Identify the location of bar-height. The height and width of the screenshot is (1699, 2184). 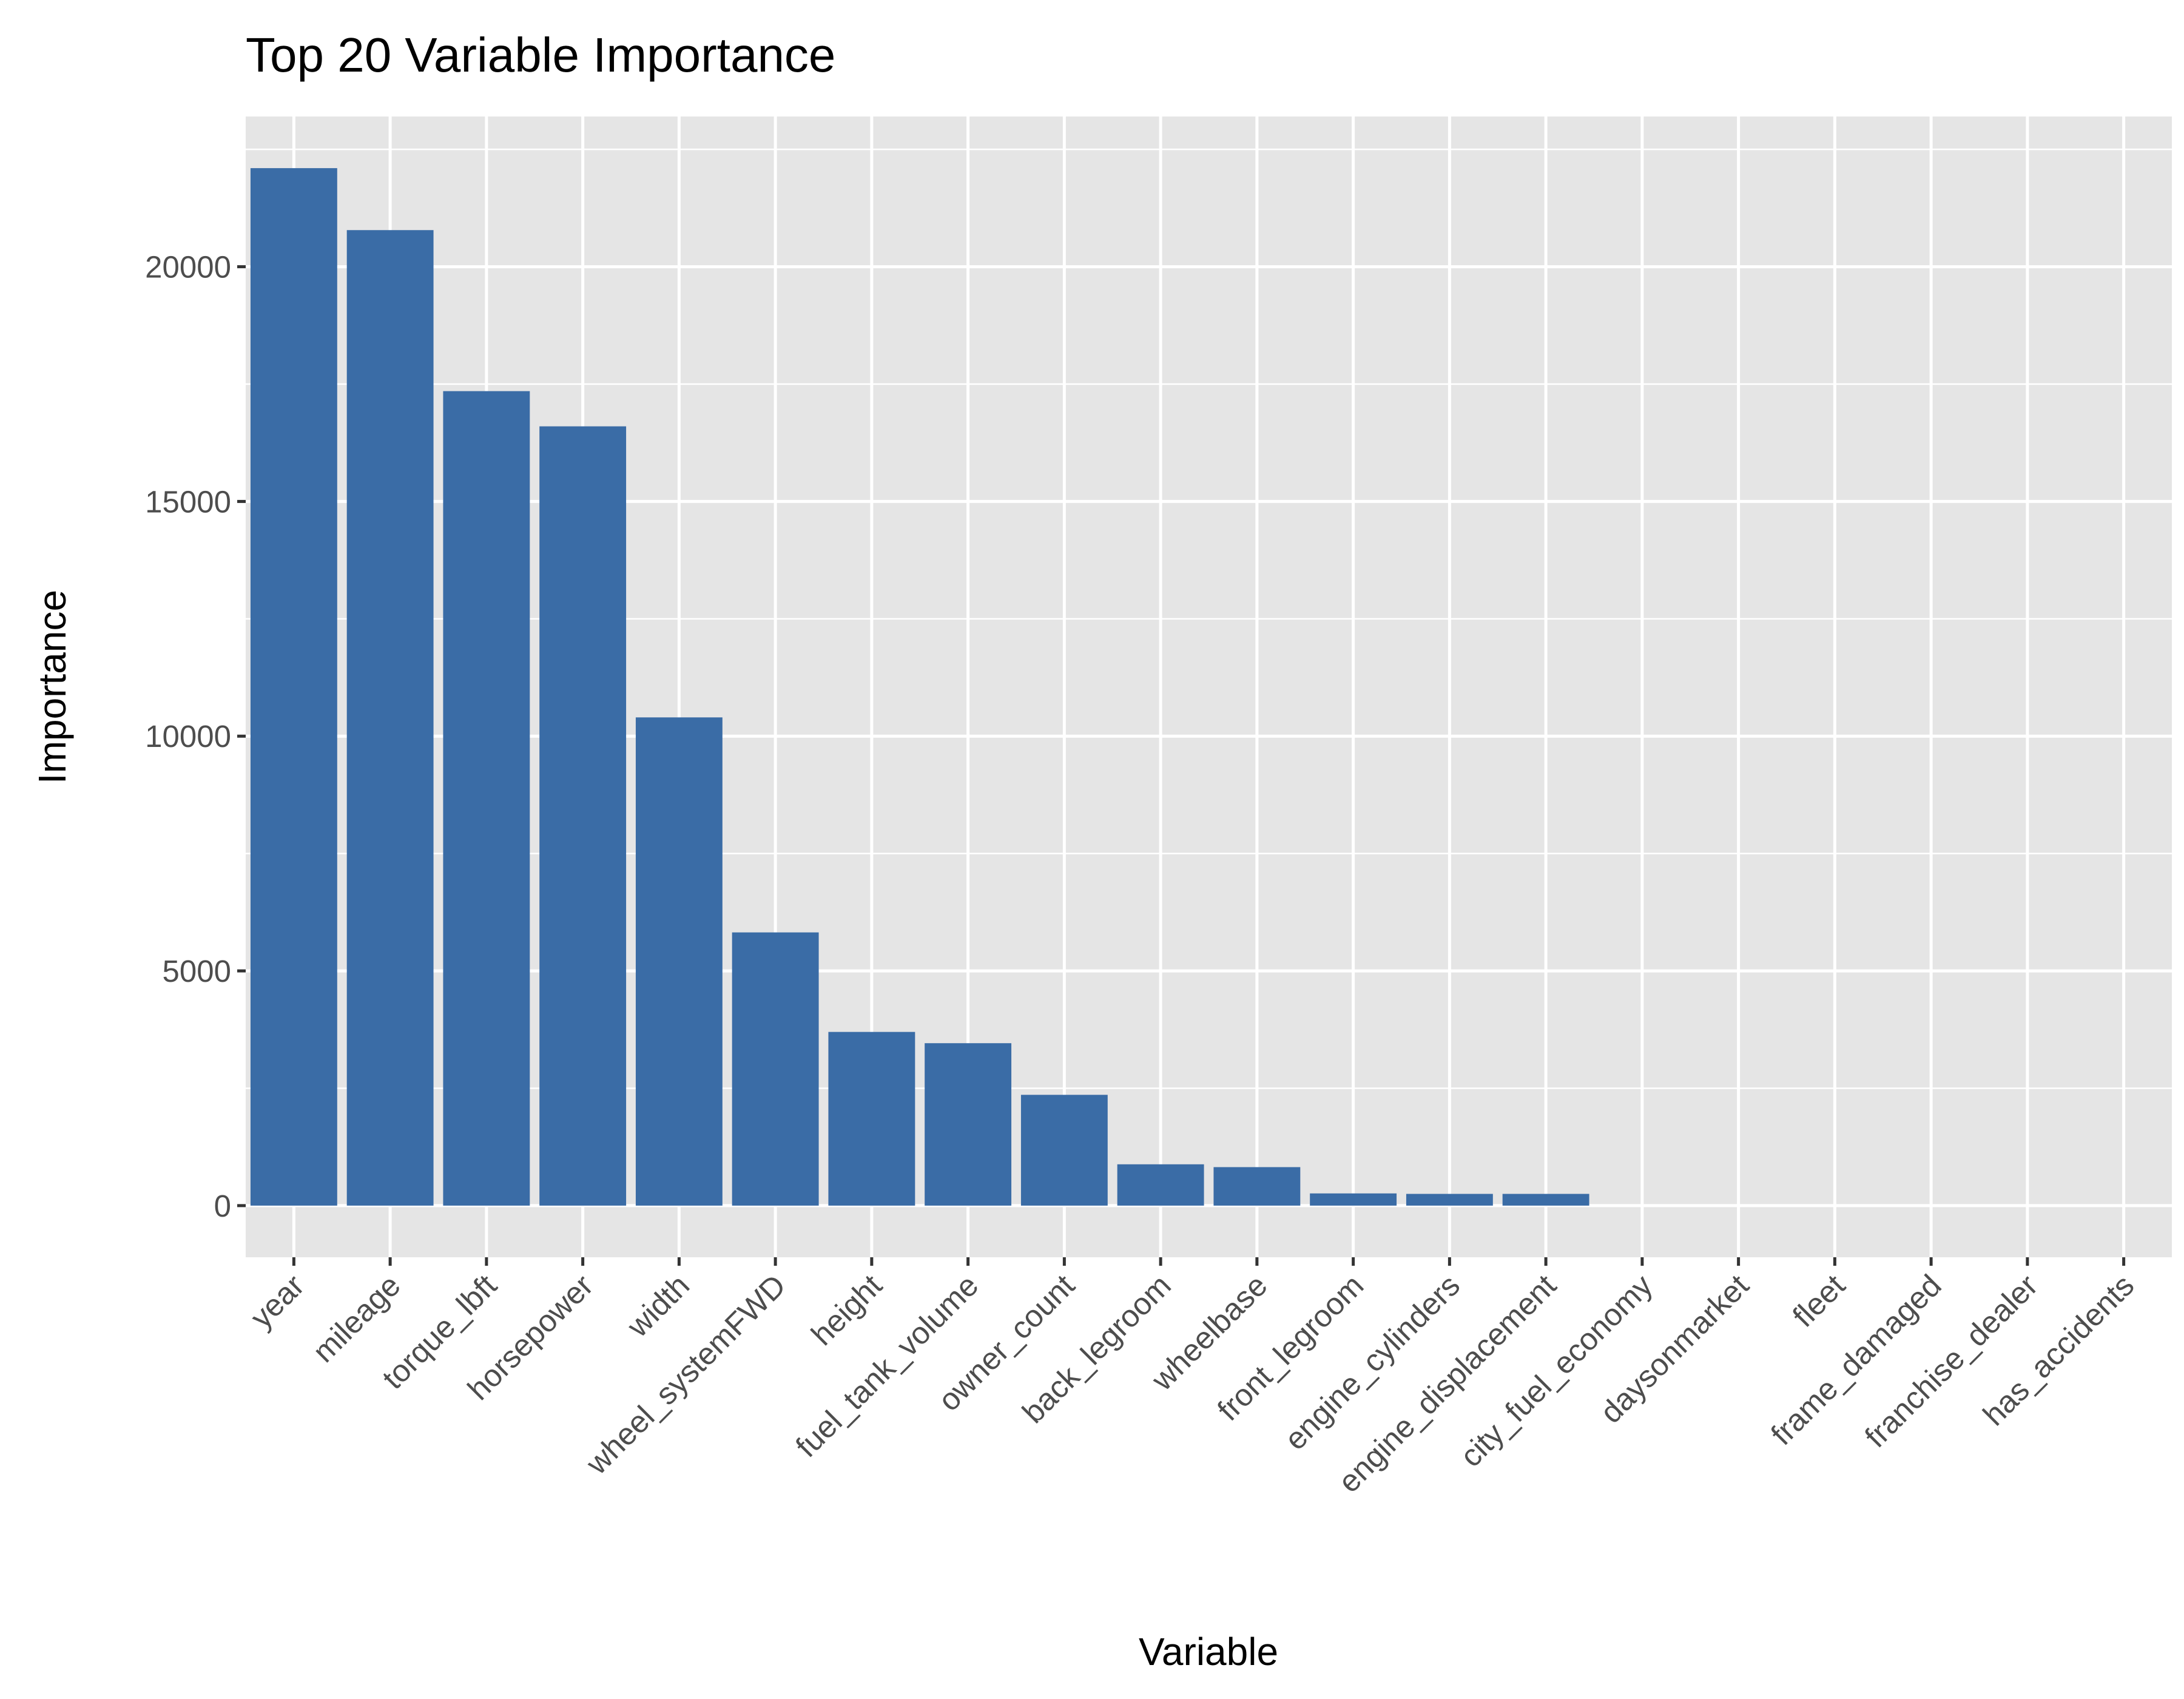
(871, 1119).